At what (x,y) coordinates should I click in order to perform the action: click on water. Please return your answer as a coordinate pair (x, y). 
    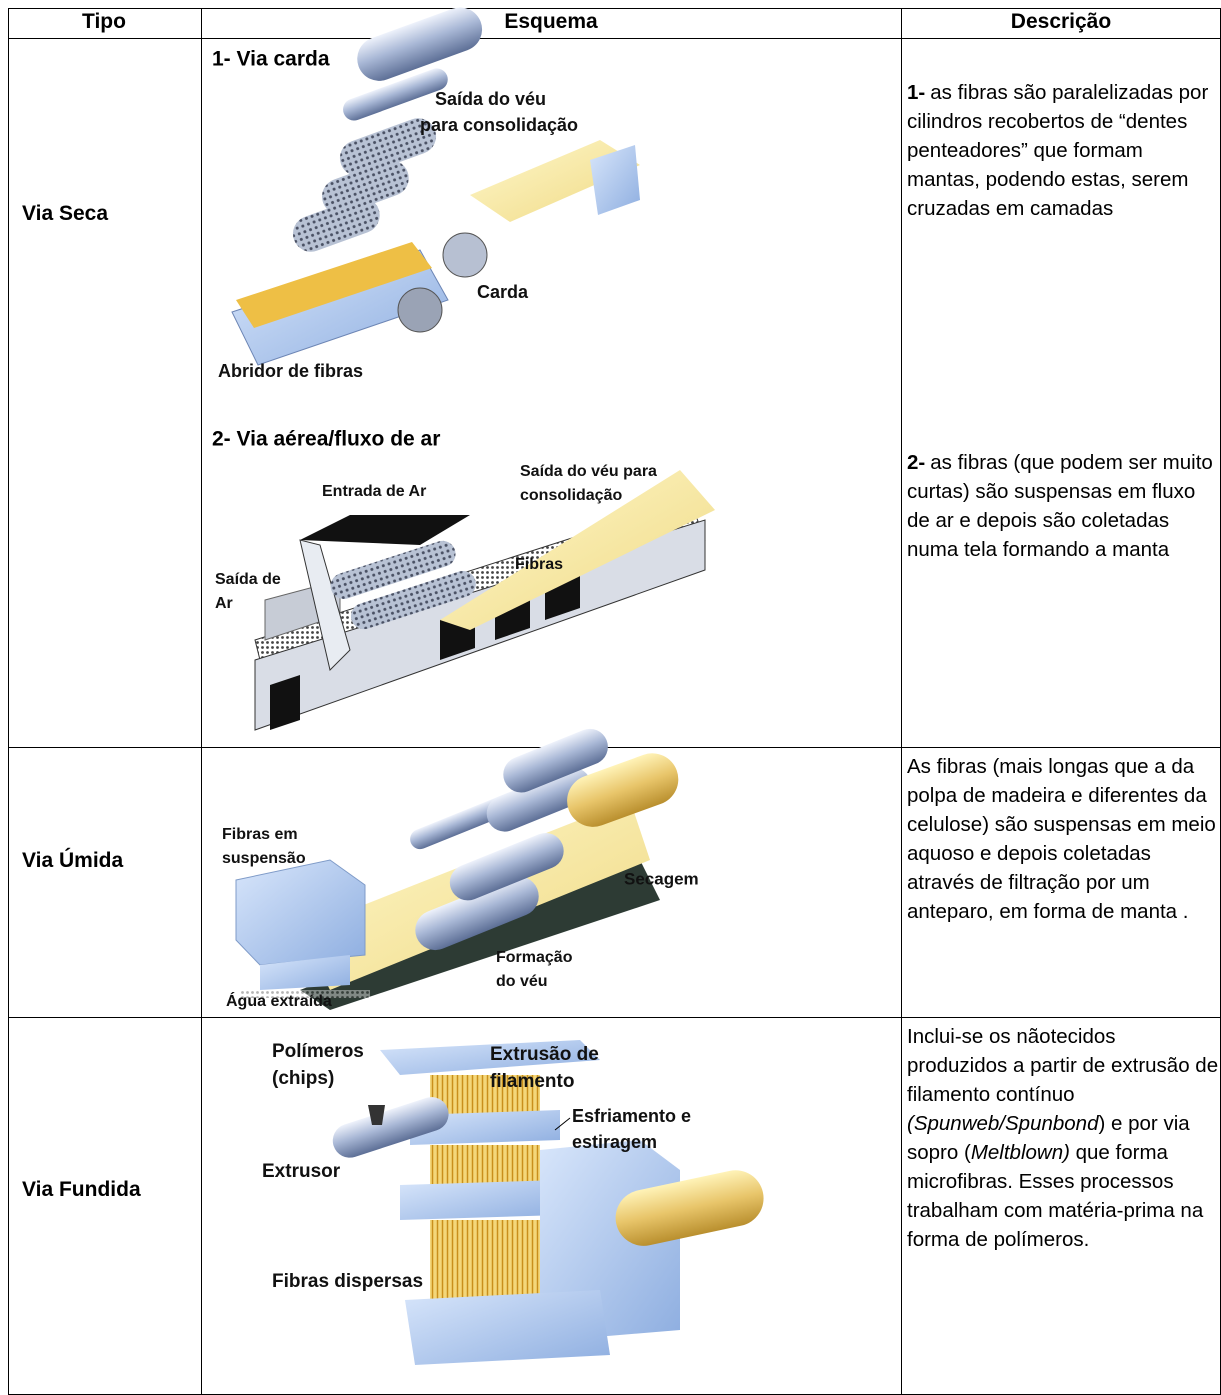
    Looking at the image, I should click on (305, 994).